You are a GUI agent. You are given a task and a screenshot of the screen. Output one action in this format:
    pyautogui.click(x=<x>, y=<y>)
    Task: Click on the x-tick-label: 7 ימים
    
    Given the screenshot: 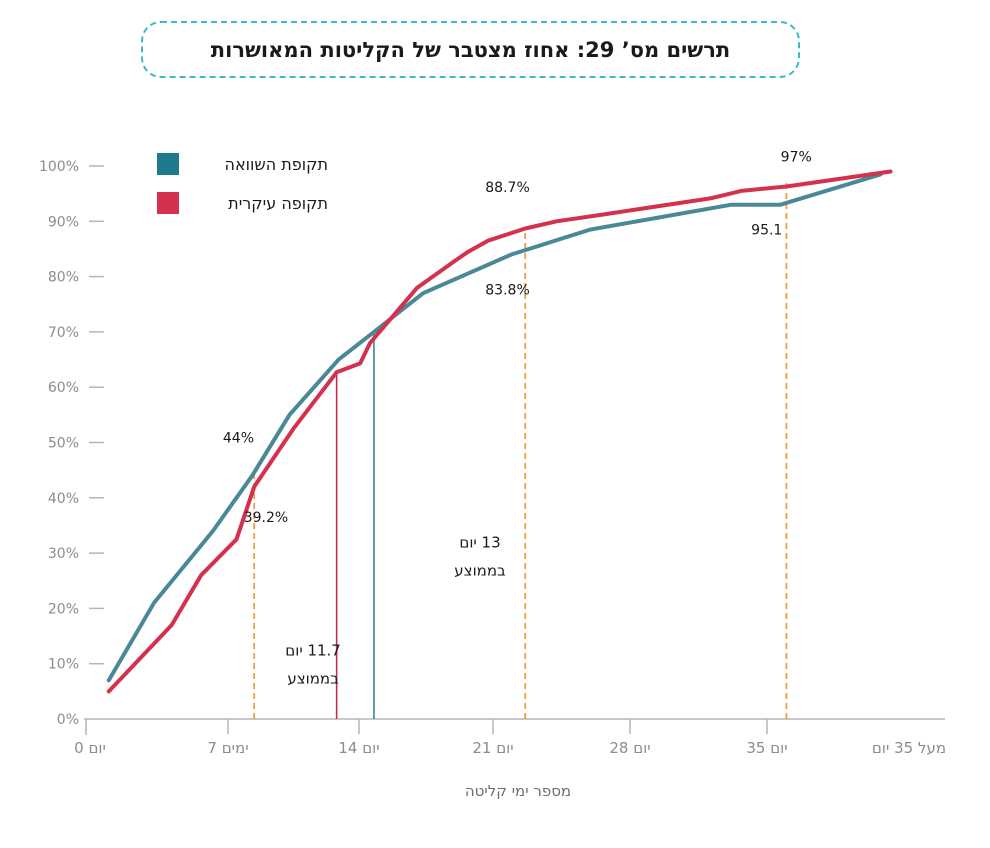 What is the action you would take?
    pyautogui.click(x=227, y=748)
    